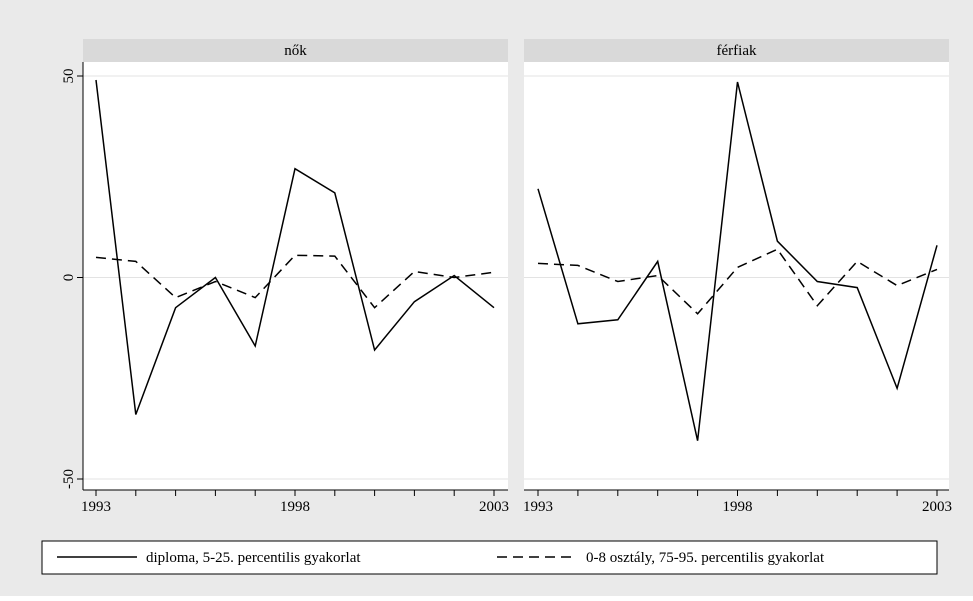 This screenshot has height=601, width=973. I want to click on legend-label-solid: diploma, 5-25. percentilis gyakorlat, so click(253, 558).